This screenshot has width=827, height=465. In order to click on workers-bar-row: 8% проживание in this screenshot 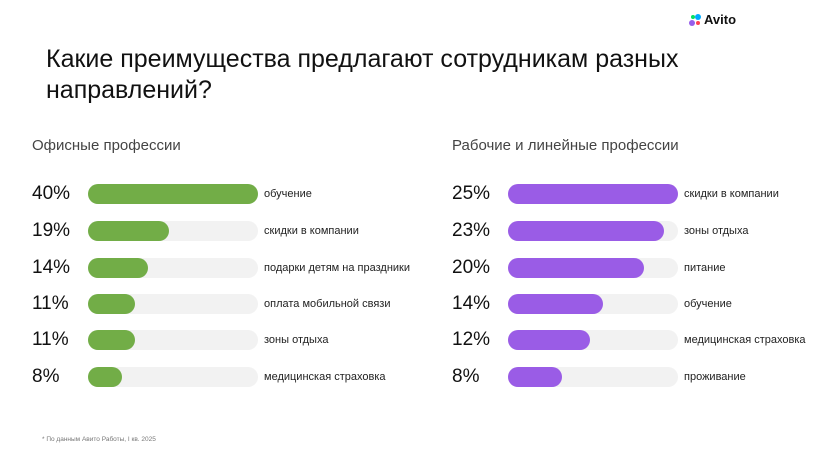, I will do `click(599, 377)`.